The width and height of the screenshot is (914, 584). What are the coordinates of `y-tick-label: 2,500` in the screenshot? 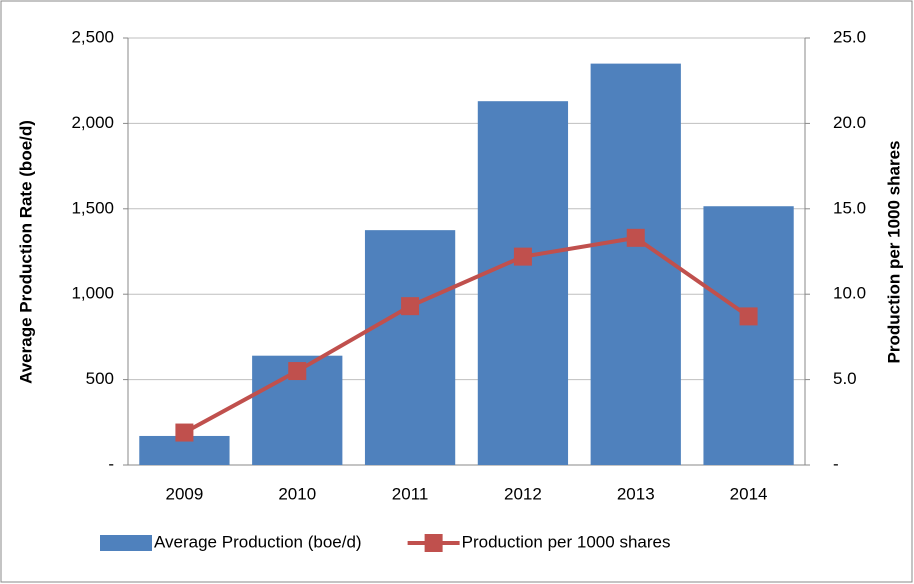 It's located at (92, 36).